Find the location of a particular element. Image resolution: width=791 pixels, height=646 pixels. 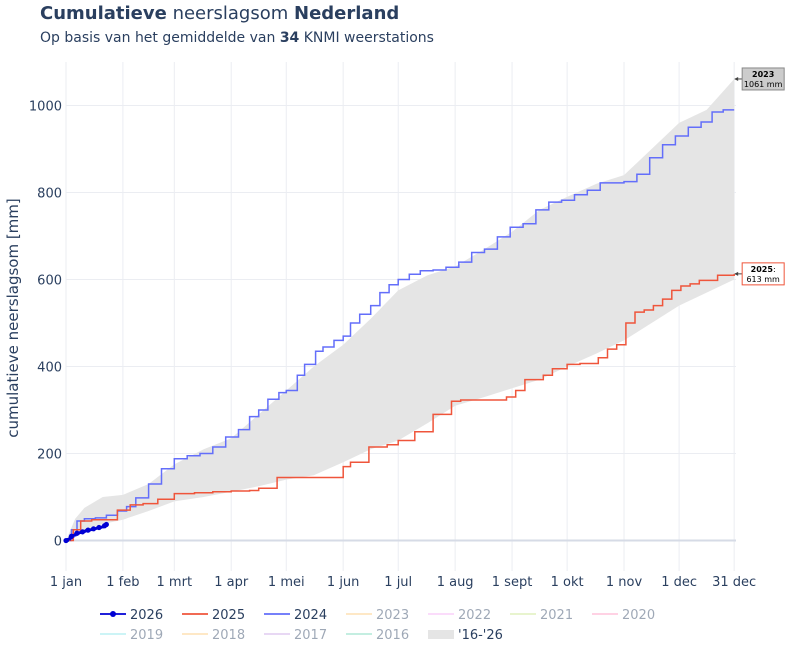

legend-item-2026: 2026 is located at coordinates (131, 615).